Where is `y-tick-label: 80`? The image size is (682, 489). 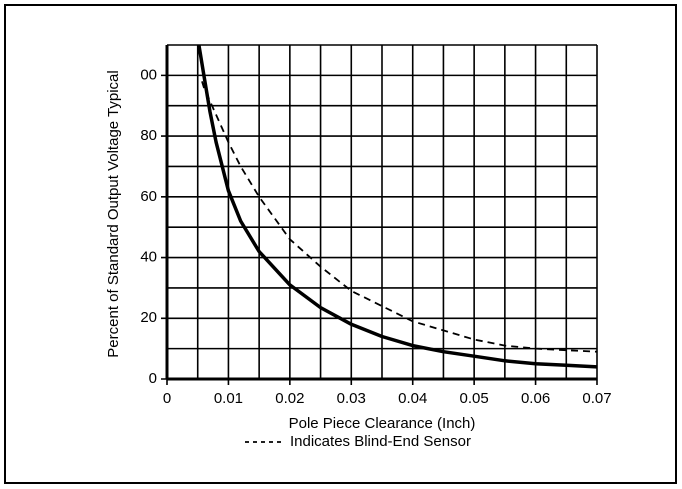
y-tick-label: 80 is located at coordinates (148, 135).